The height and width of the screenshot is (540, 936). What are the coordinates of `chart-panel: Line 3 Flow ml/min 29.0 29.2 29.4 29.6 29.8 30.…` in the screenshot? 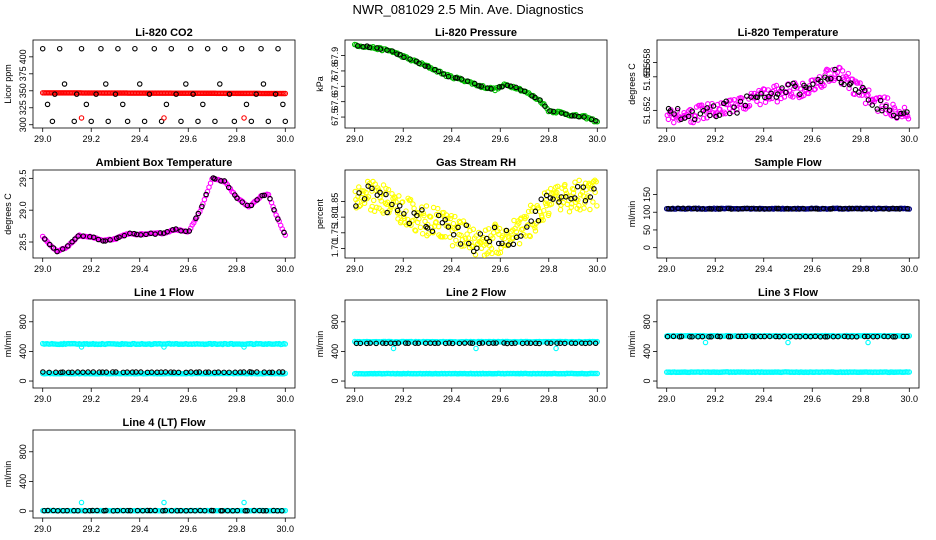 It's located at (773, 345).